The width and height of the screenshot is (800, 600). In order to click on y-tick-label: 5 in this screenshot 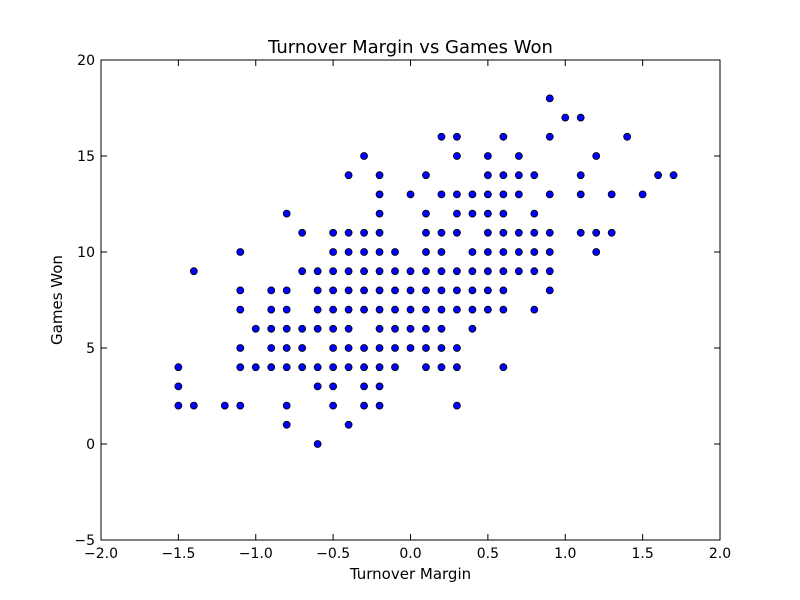, I will do `click(90, 349)`.